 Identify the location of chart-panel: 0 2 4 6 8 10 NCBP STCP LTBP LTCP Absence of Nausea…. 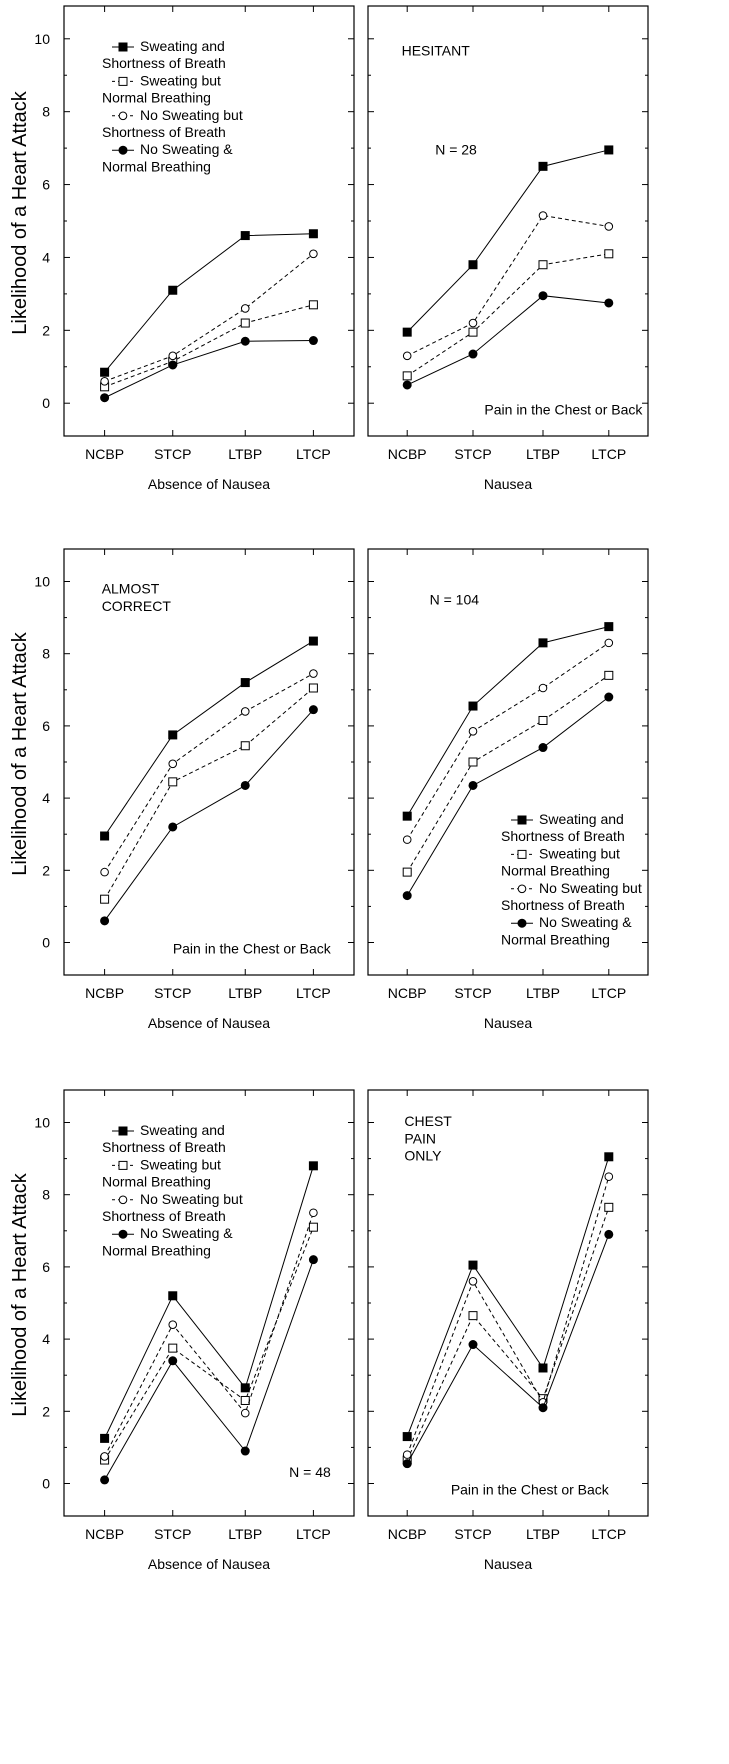
(194, 1330).